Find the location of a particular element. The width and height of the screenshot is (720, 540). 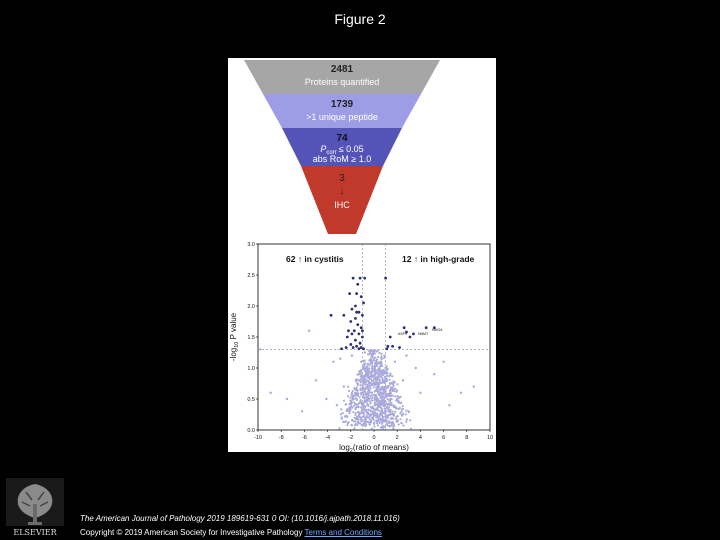

background-points is located at coordinates (367, 379).